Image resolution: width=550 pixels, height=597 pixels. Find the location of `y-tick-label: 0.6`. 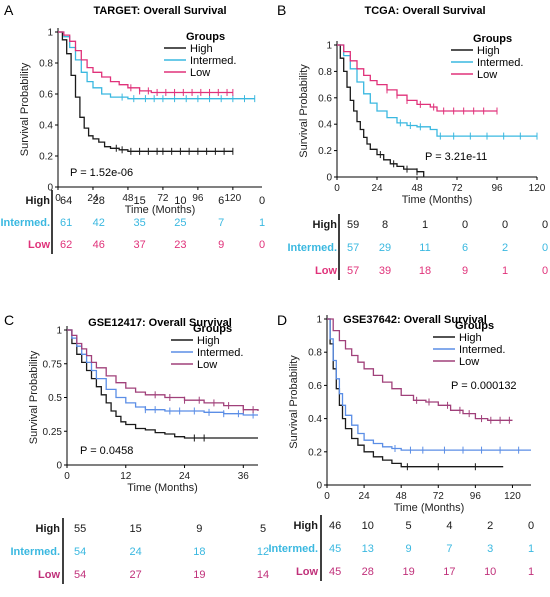

y-tick-label: 0.6 is located at coordinates (46, 95).